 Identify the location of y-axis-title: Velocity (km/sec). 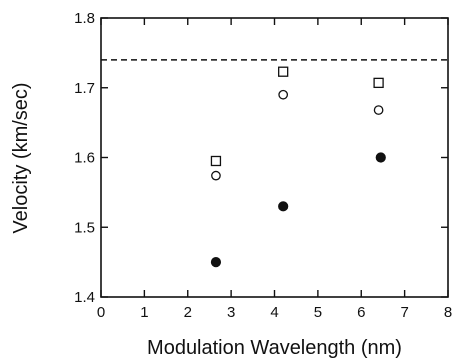
(21, 157).